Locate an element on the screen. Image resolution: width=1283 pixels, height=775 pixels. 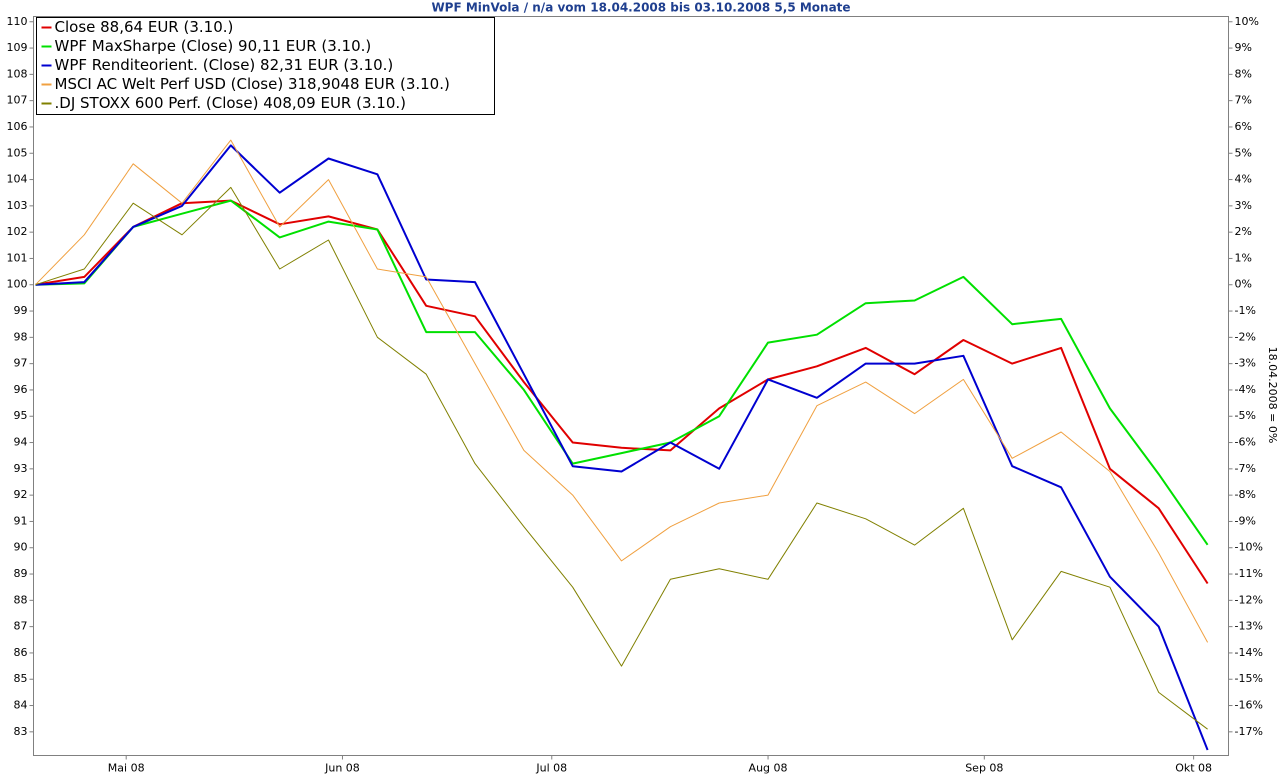
y2-tick-label: -2% is located at coordinates (1245, 336).